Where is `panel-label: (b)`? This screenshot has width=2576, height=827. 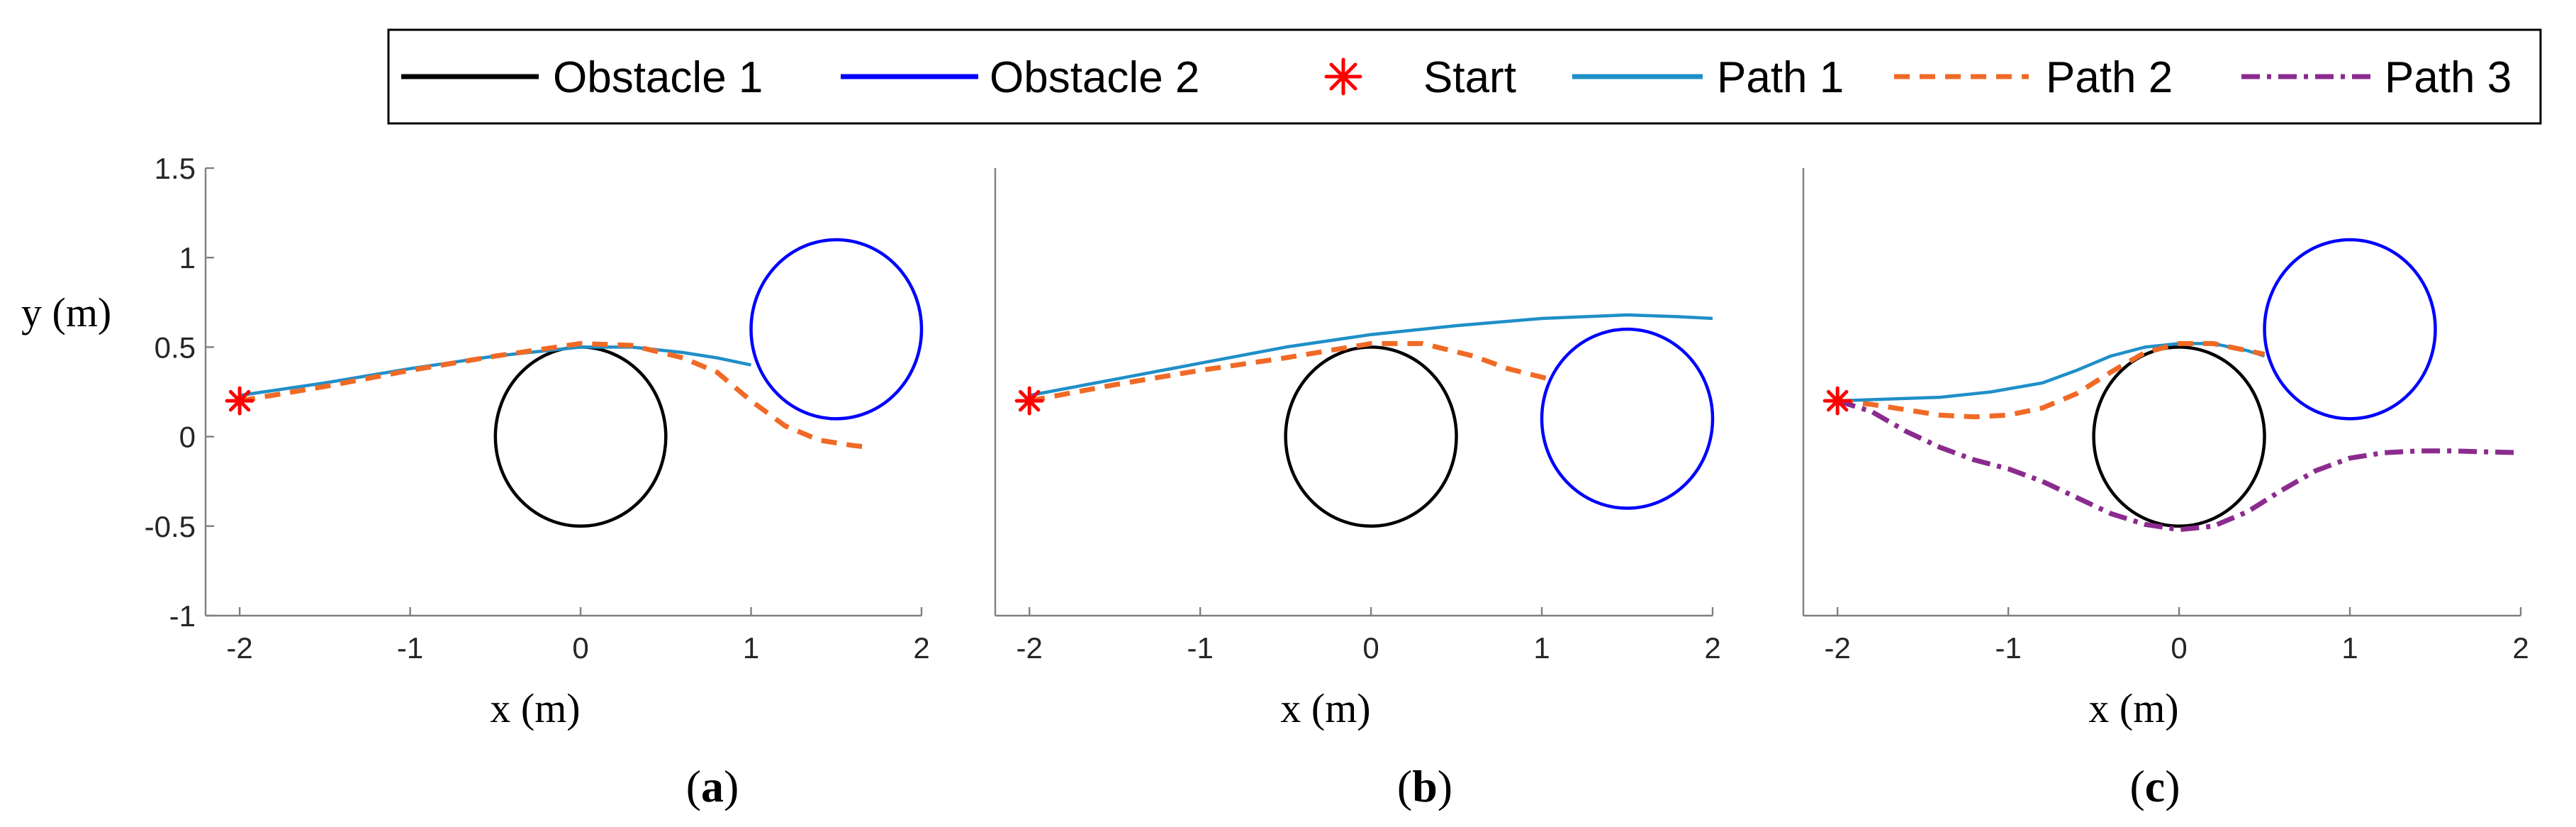 panel-label: (b) is located at coordinates (1425, 786).